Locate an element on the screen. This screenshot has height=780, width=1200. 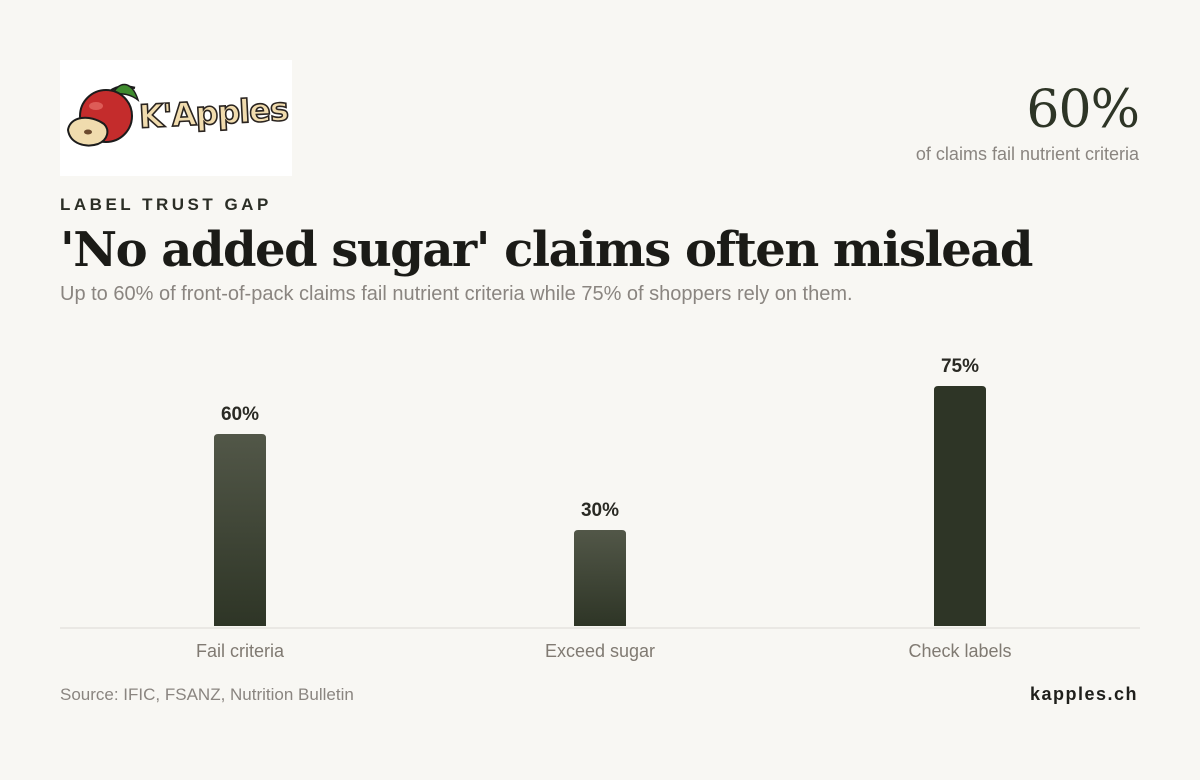
x-tick-label: Check labels is located at coordinates (959, 651).